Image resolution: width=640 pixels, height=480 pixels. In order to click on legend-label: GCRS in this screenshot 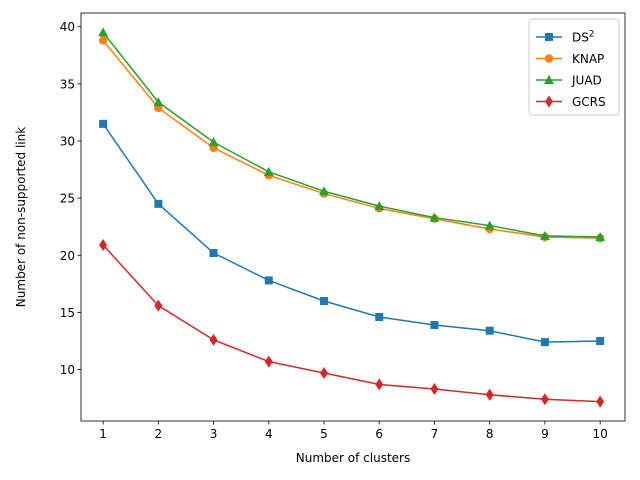, I will do `click(589, 102)`.